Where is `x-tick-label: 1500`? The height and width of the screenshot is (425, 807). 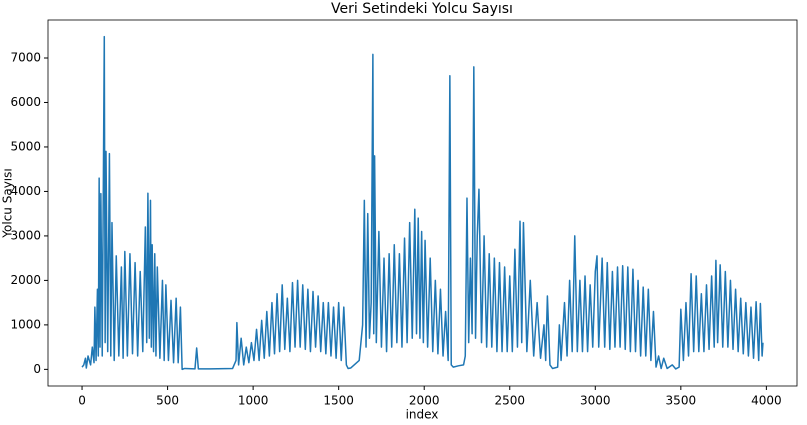
x-tick-label: 1500 is located at coordinates (338, 401).